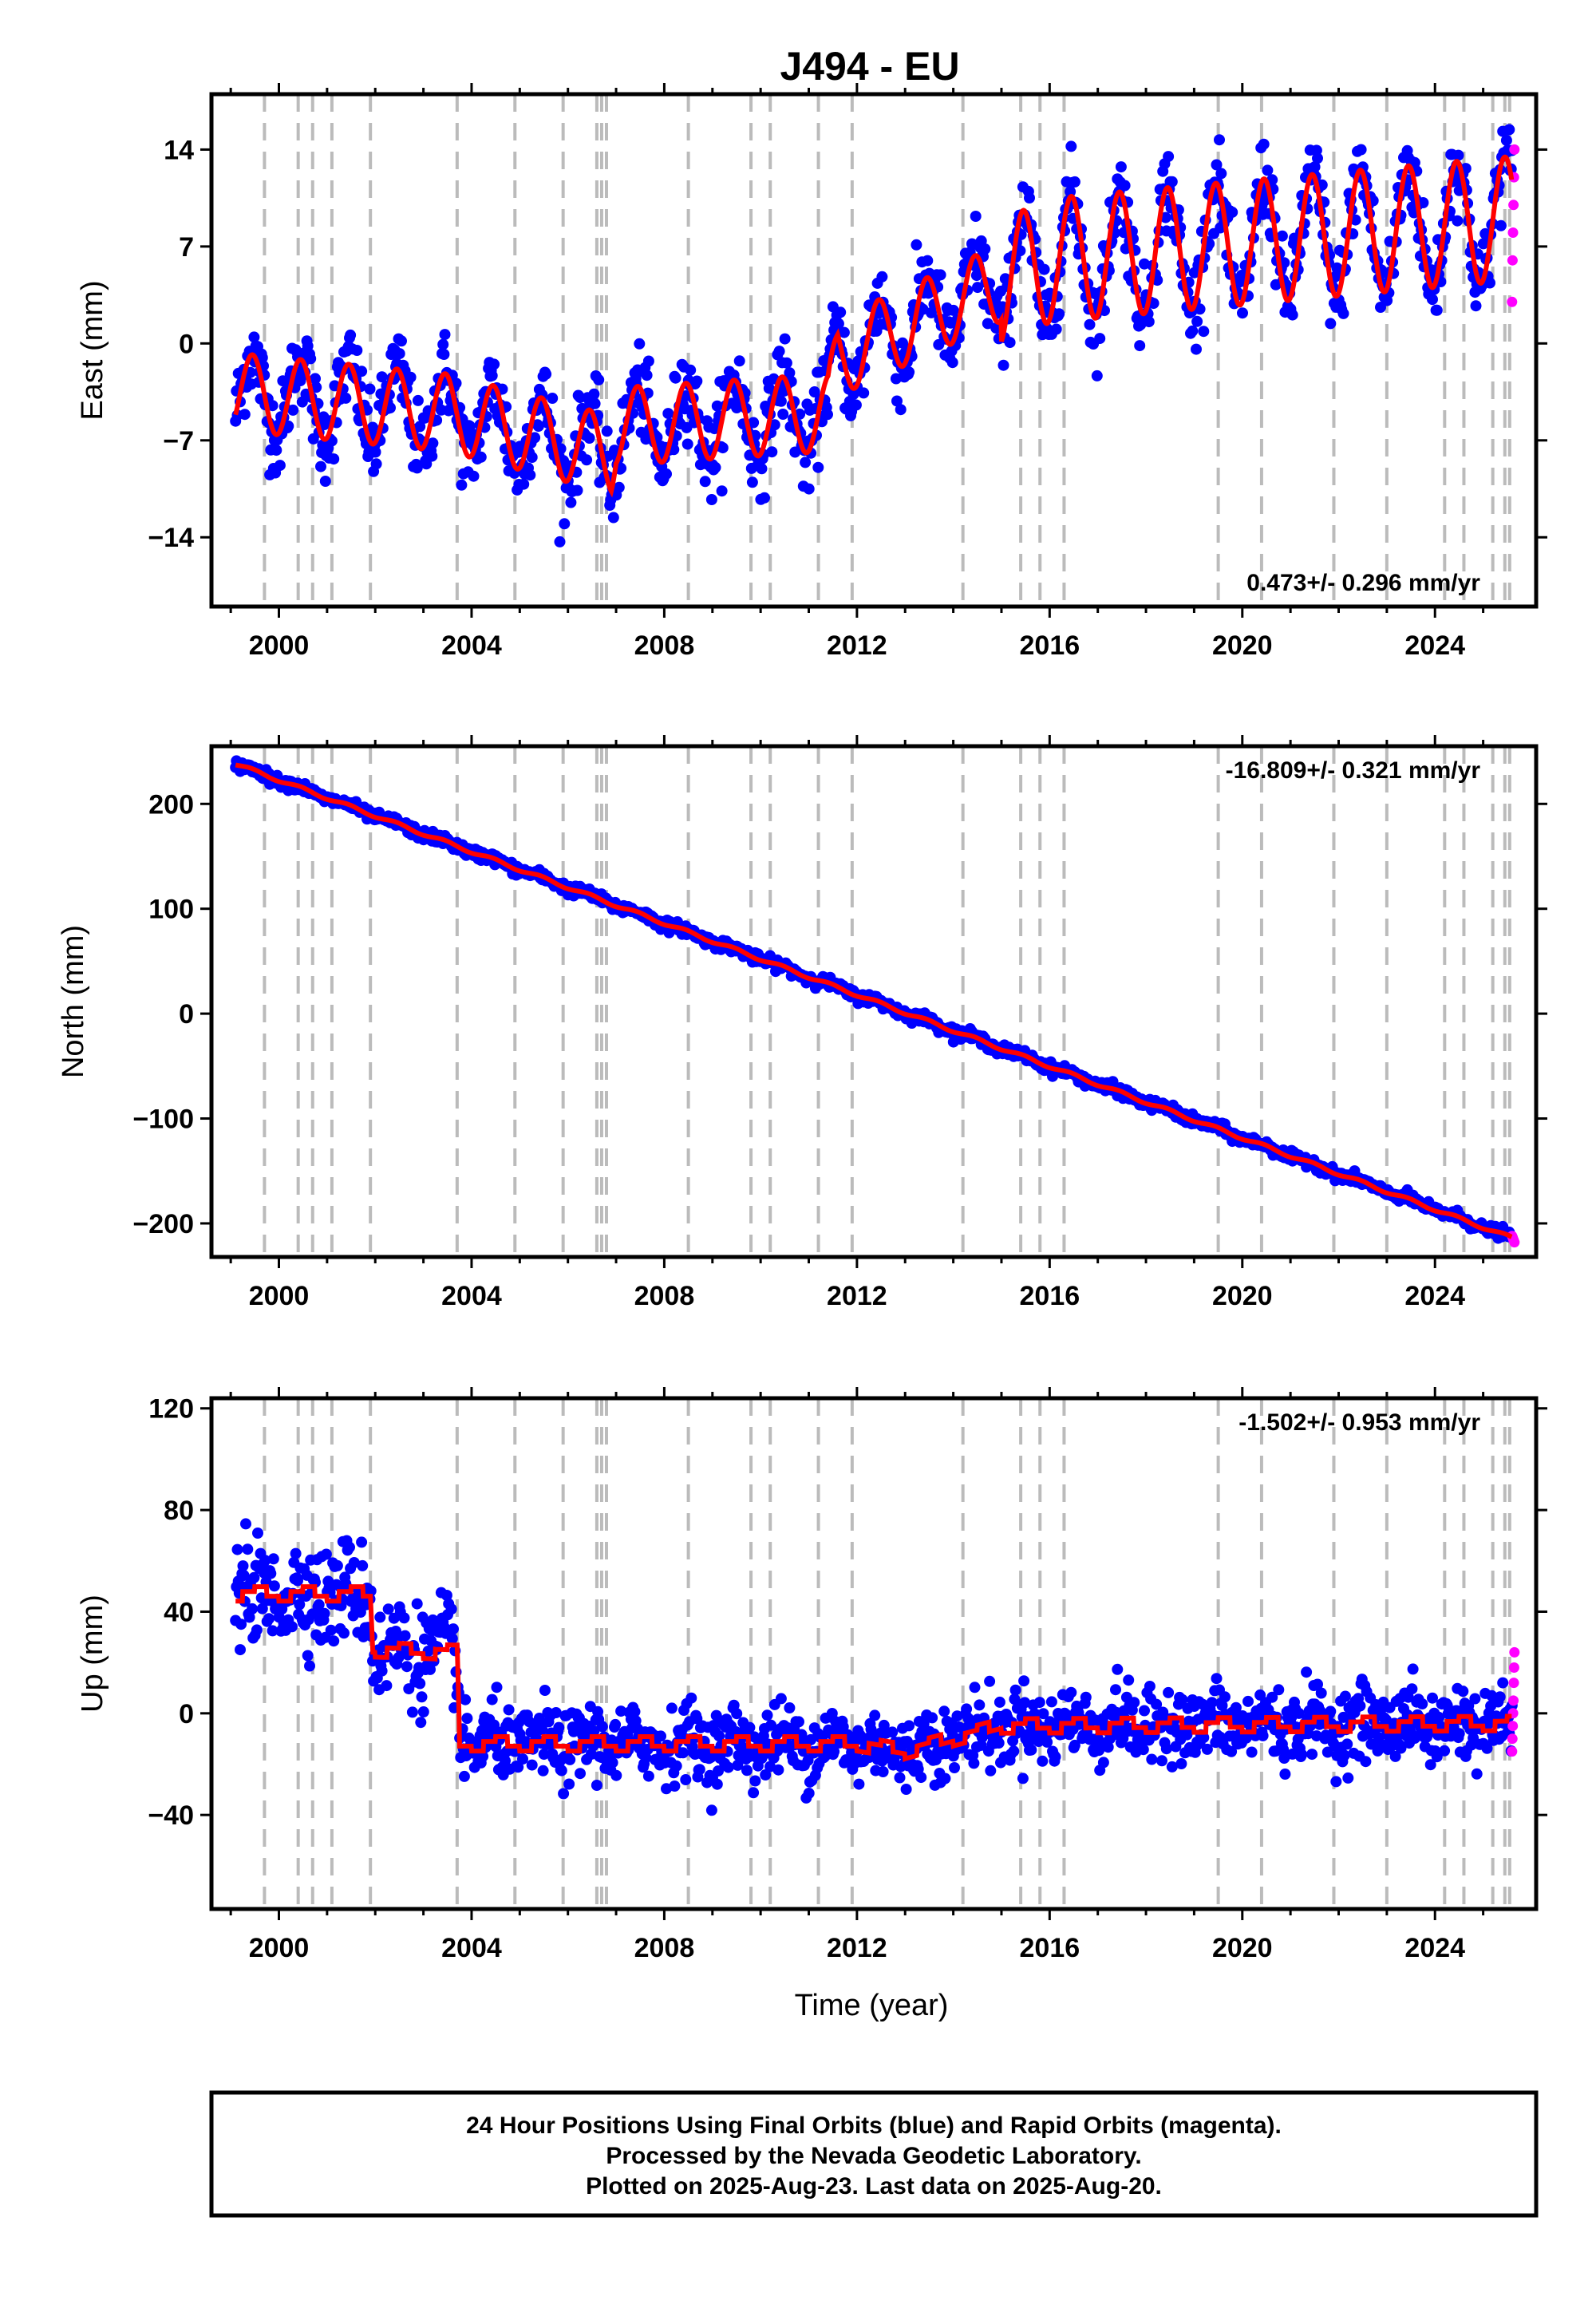  What do you see at coordinates (857, 1948) in the screenshot?
I see `x-tick-label: 2012` at bounding box center [857, 1948].